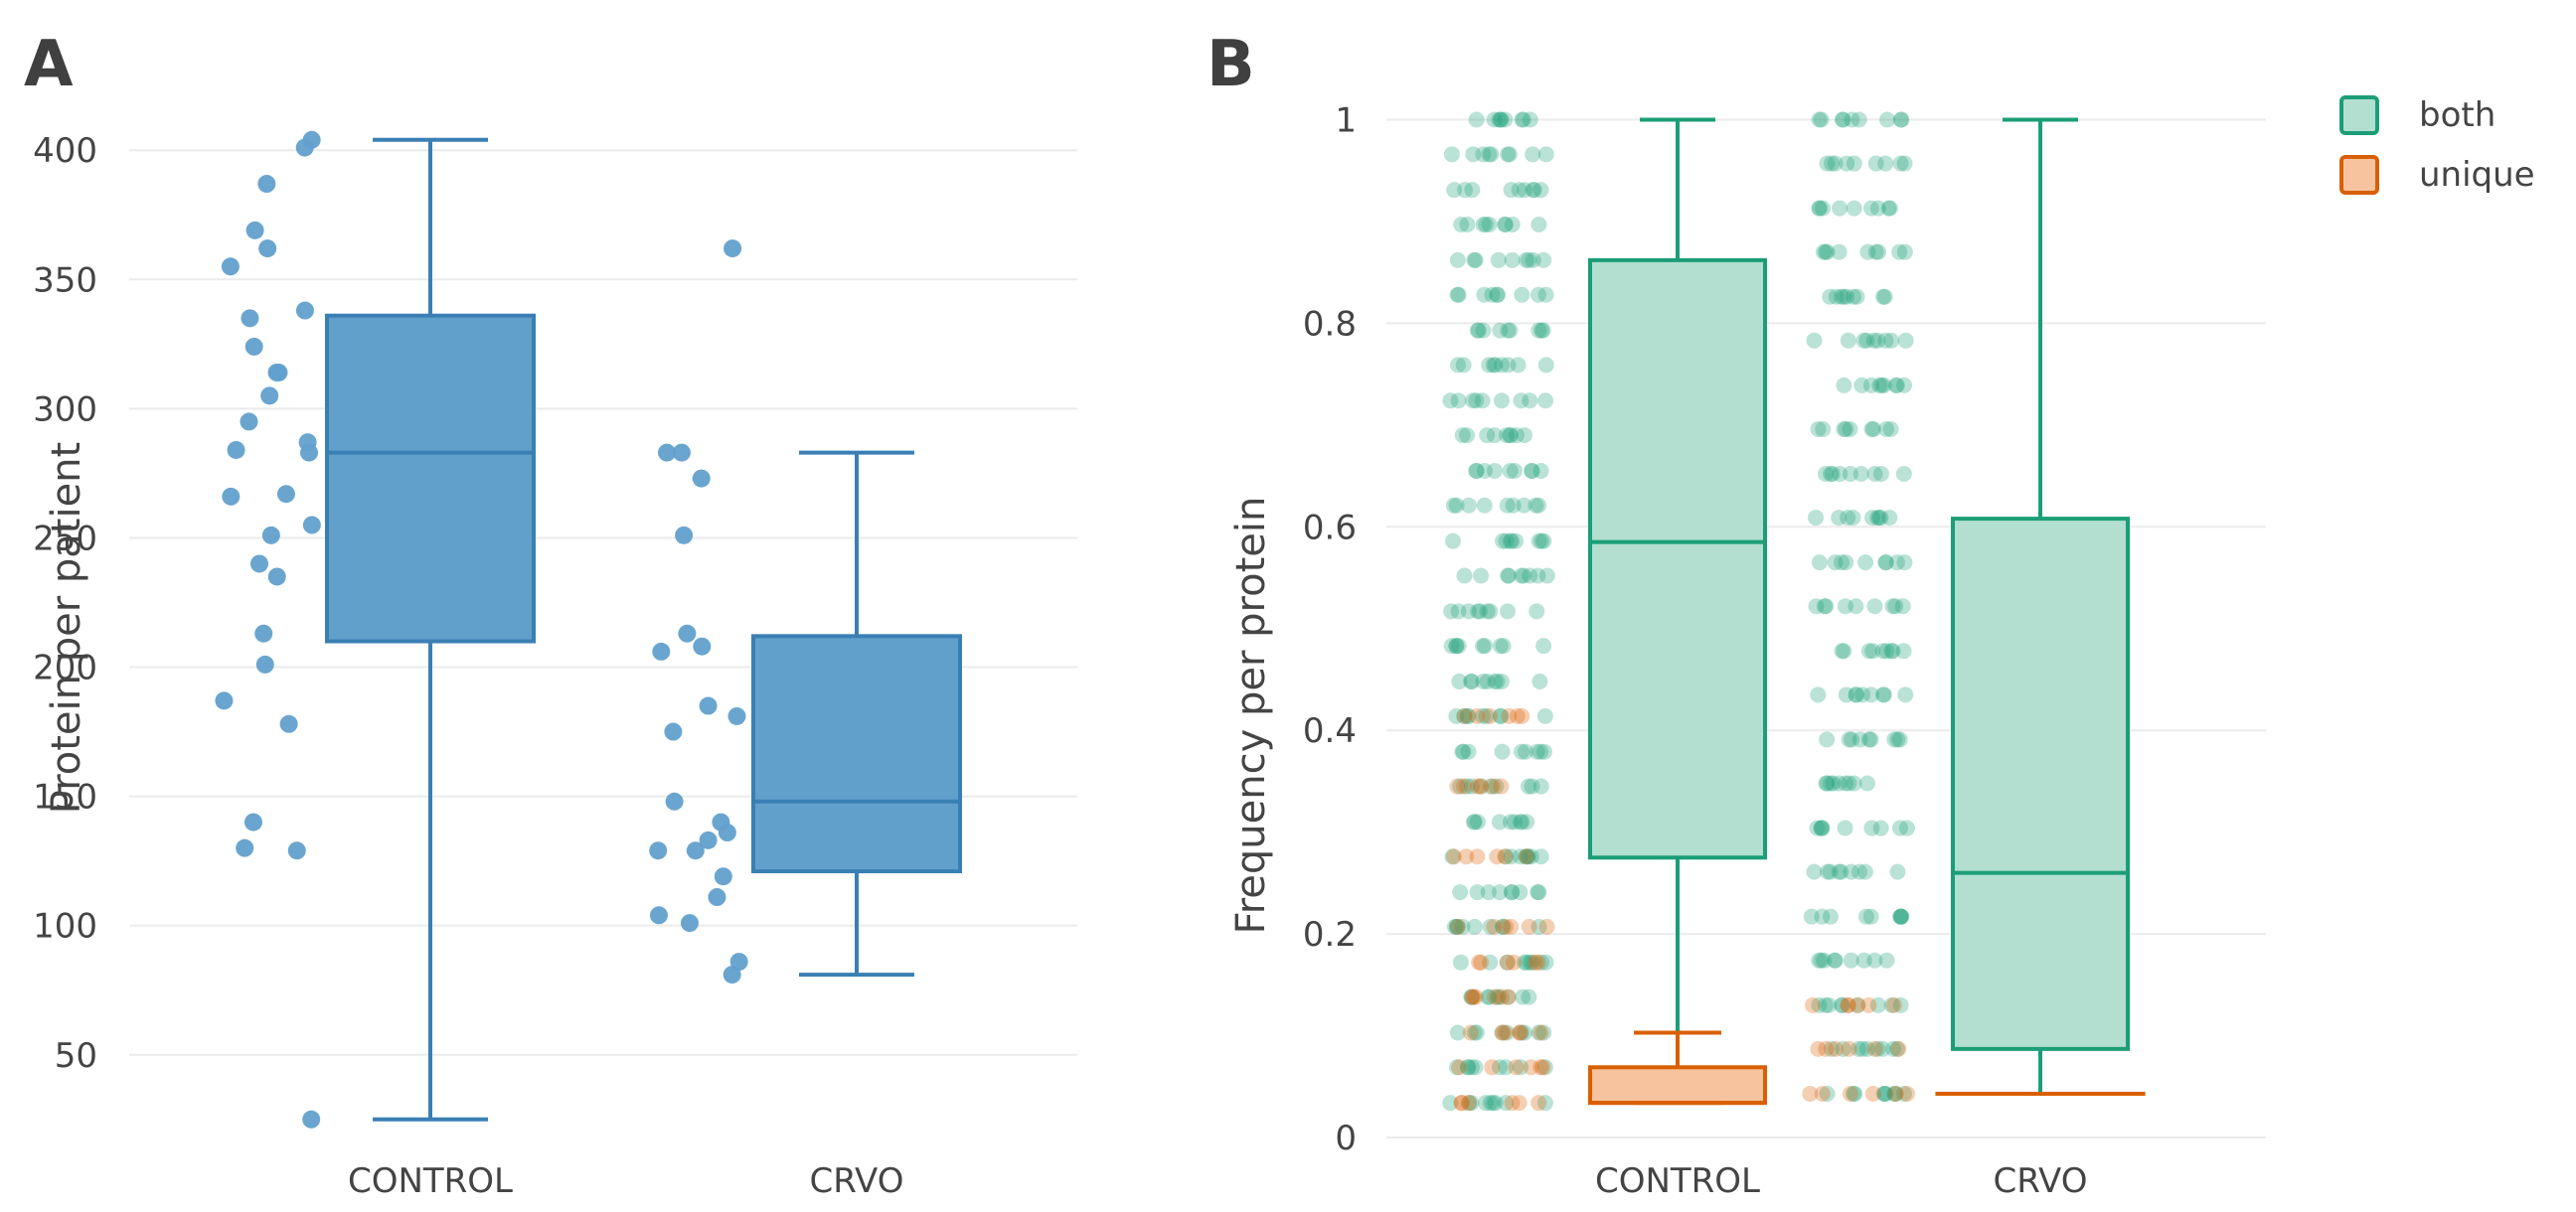 The image size is (2576, 1212). Describe the element at coordinates (49, 64) in the screenshot. I see `panel-a-label: A` at that location.